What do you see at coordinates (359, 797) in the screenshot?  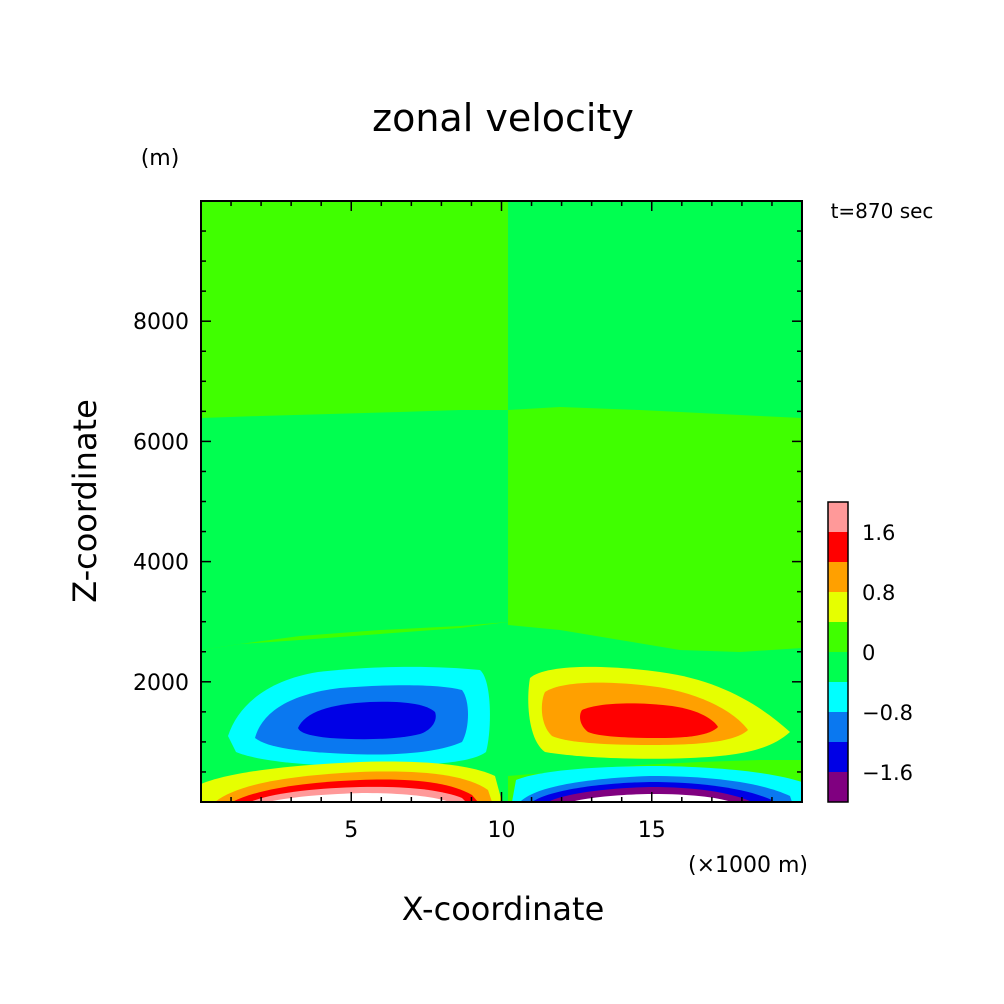 I see `surface-left-core` at bounding box center [359, 797].